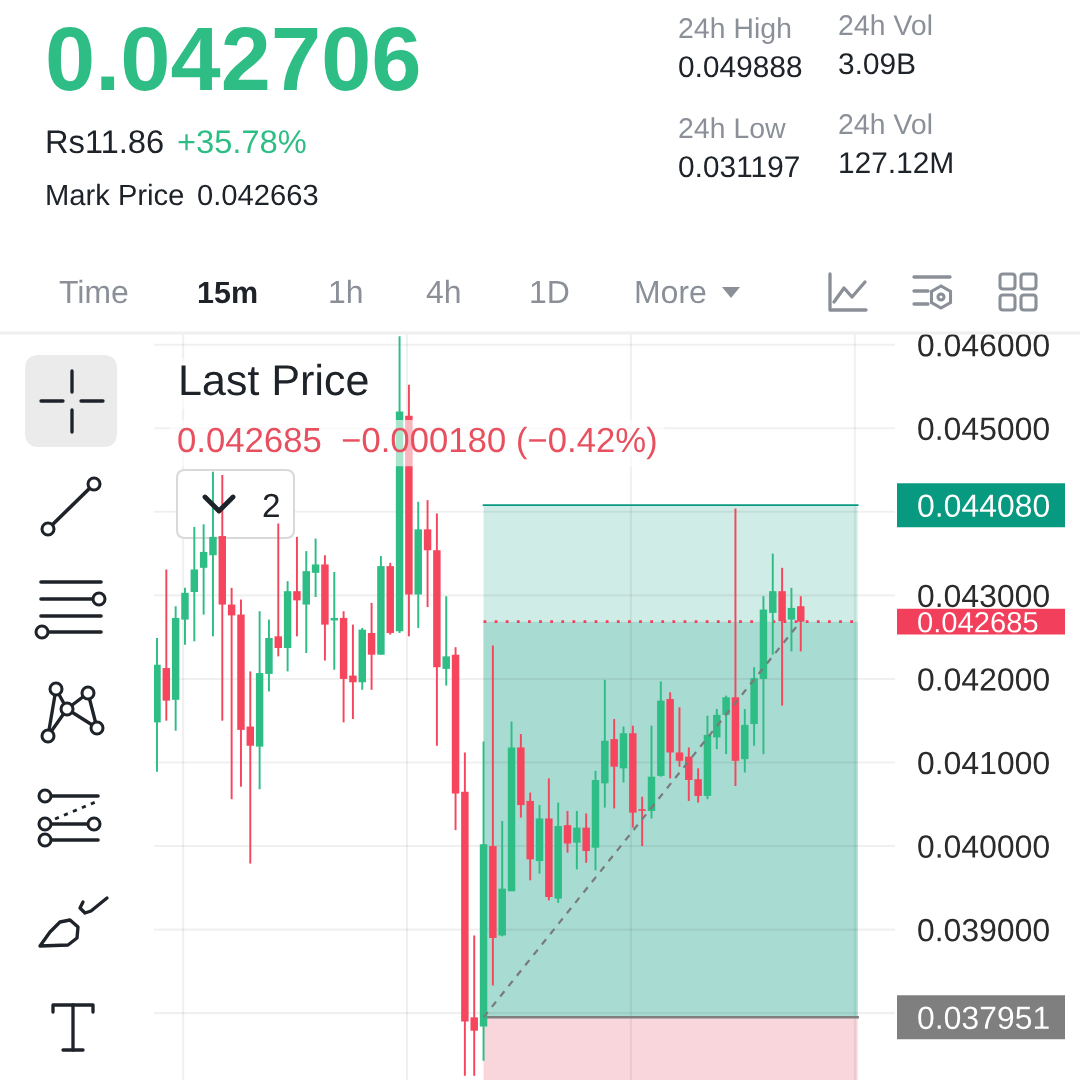 The width and height of the screenshot is (1080, 1080). Describe the element at coordinates (346, 291) in the screenshot. I see `text: 1h` at that location.